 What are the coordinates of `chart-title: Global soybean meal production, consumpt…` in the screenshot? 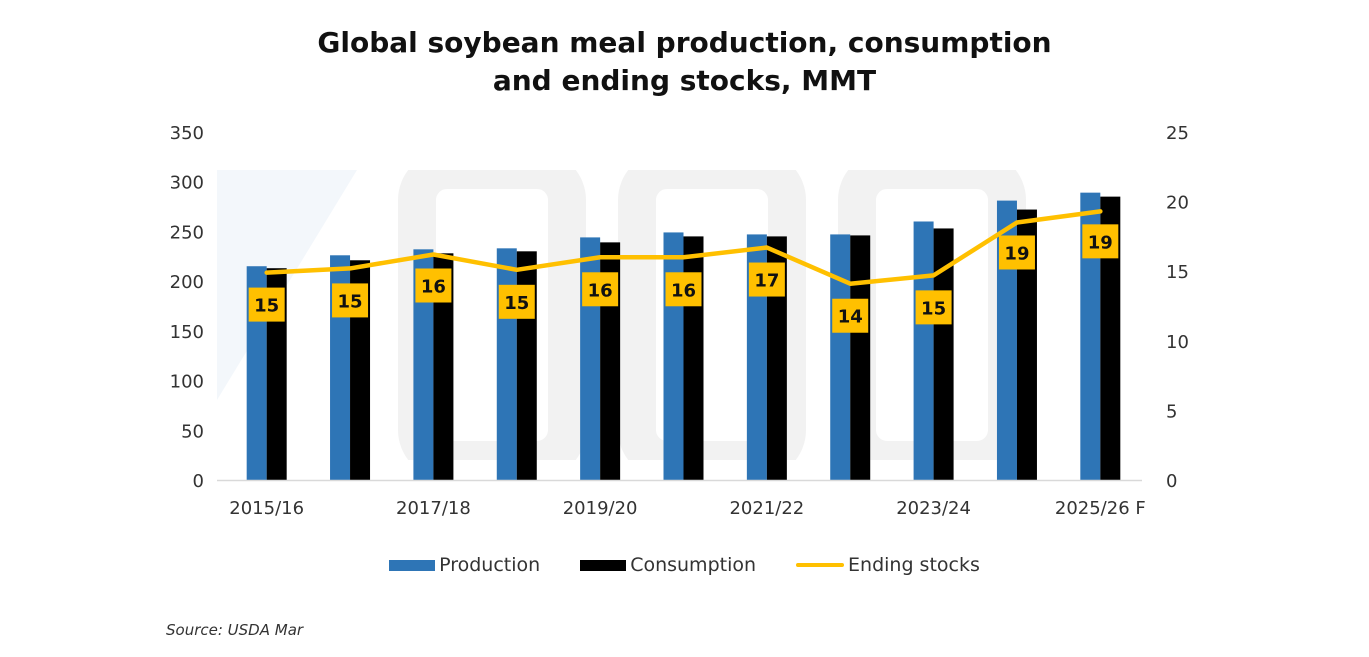 It's located at (684, 62).